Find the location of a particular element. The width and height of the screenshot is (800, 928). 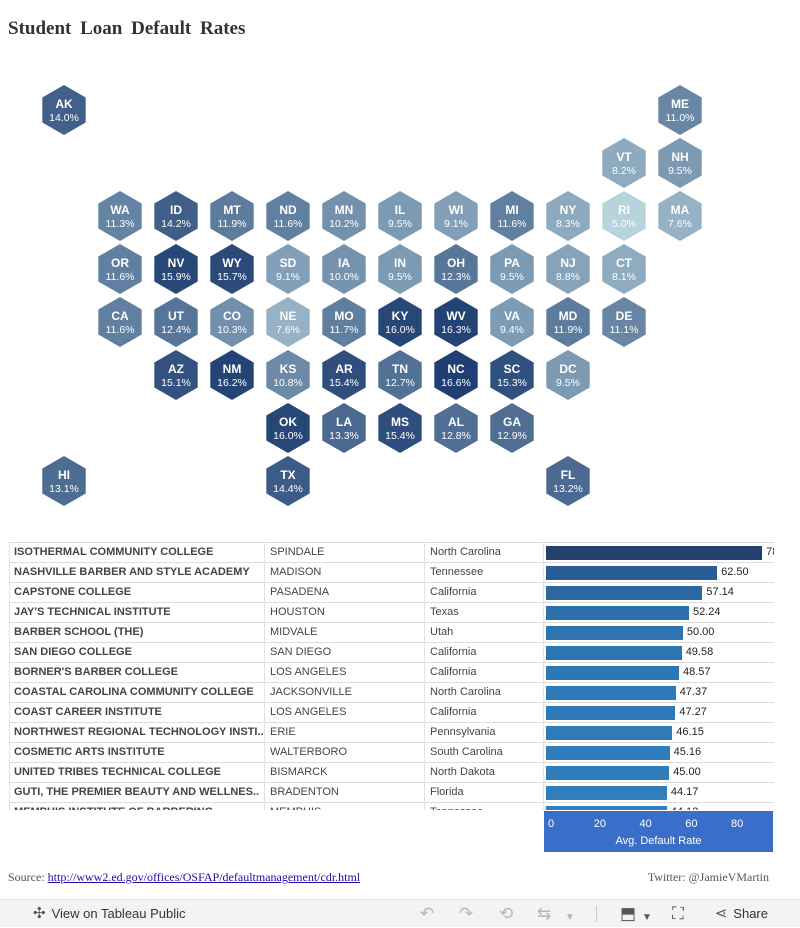

state-hex-wi: WI9.1% is located at coordinates (456, 216).